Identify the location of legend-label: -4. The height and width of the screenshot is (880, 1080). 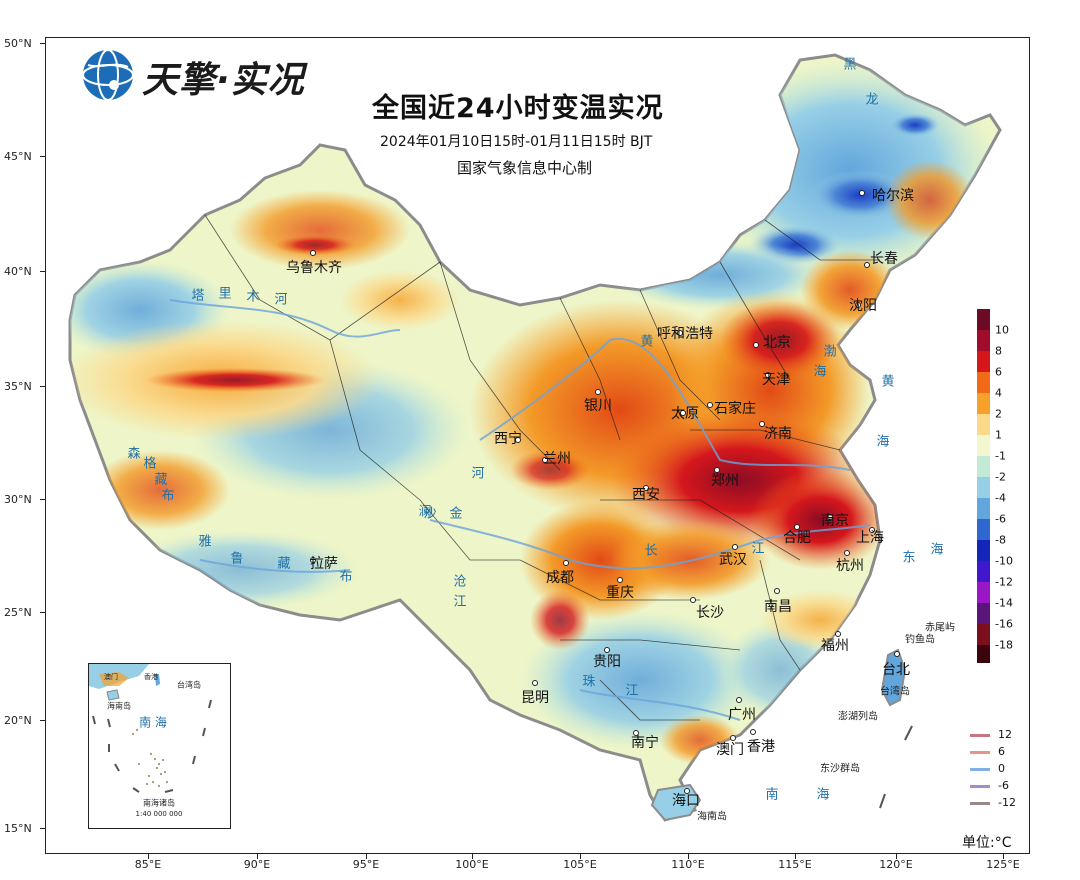
(1000, 498).